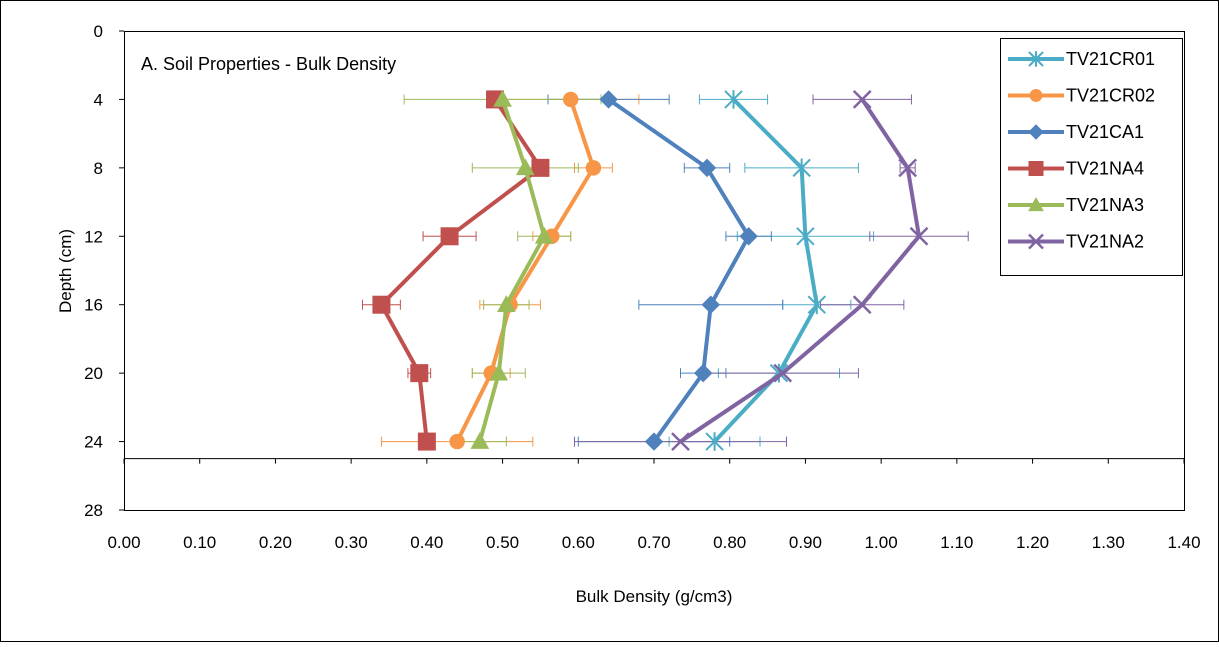 The width and height of the screenshot is (1219, 647). What do you see at coordinates (1105, 169) in the screenshot?
I see `legend-label-tv21na4: TV21NA4` at bounding box center [1105, 169].